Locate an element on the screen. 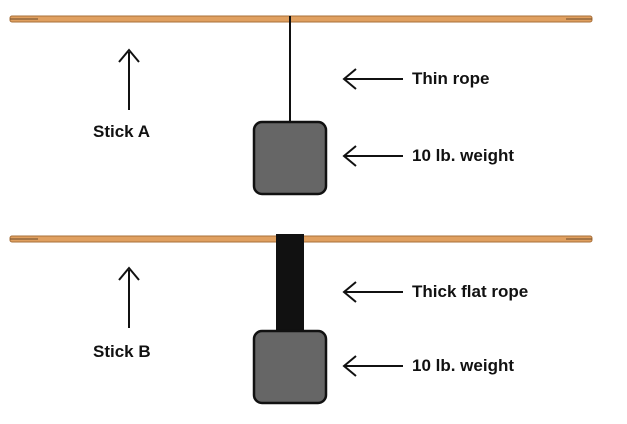 This screenshot has width=627, height=424. stick-b-arrow-icon is located at coordinates (129, 297).